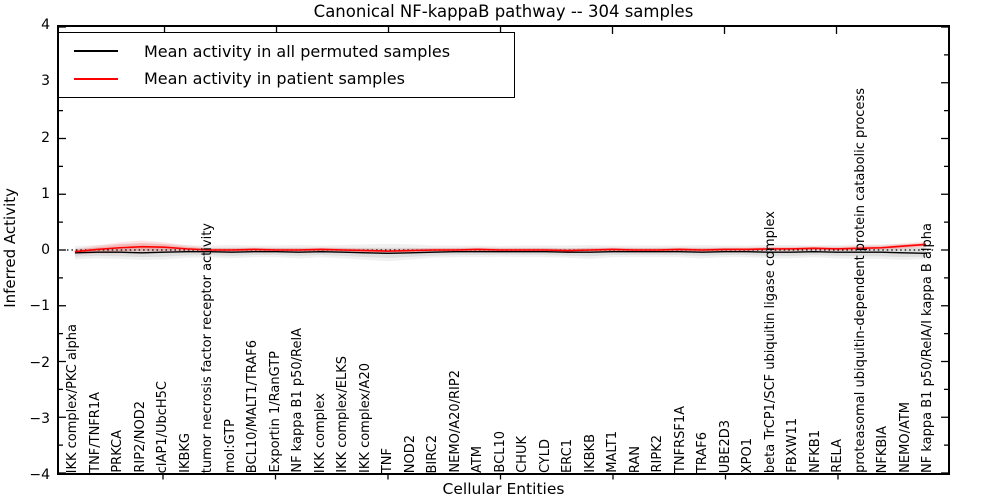 The width and height of the screenshot is (1000, 500). I want to click on x-category-label: ATM, so click(477, 459).